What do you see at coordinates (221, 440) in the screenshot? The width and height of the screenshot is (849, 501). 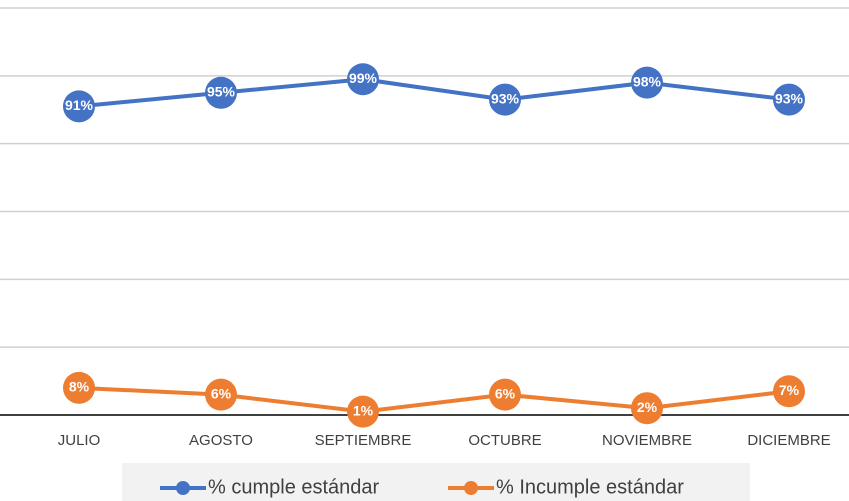 I see `x-tick-label: AGOSTO` at bounding box center [221, 440].